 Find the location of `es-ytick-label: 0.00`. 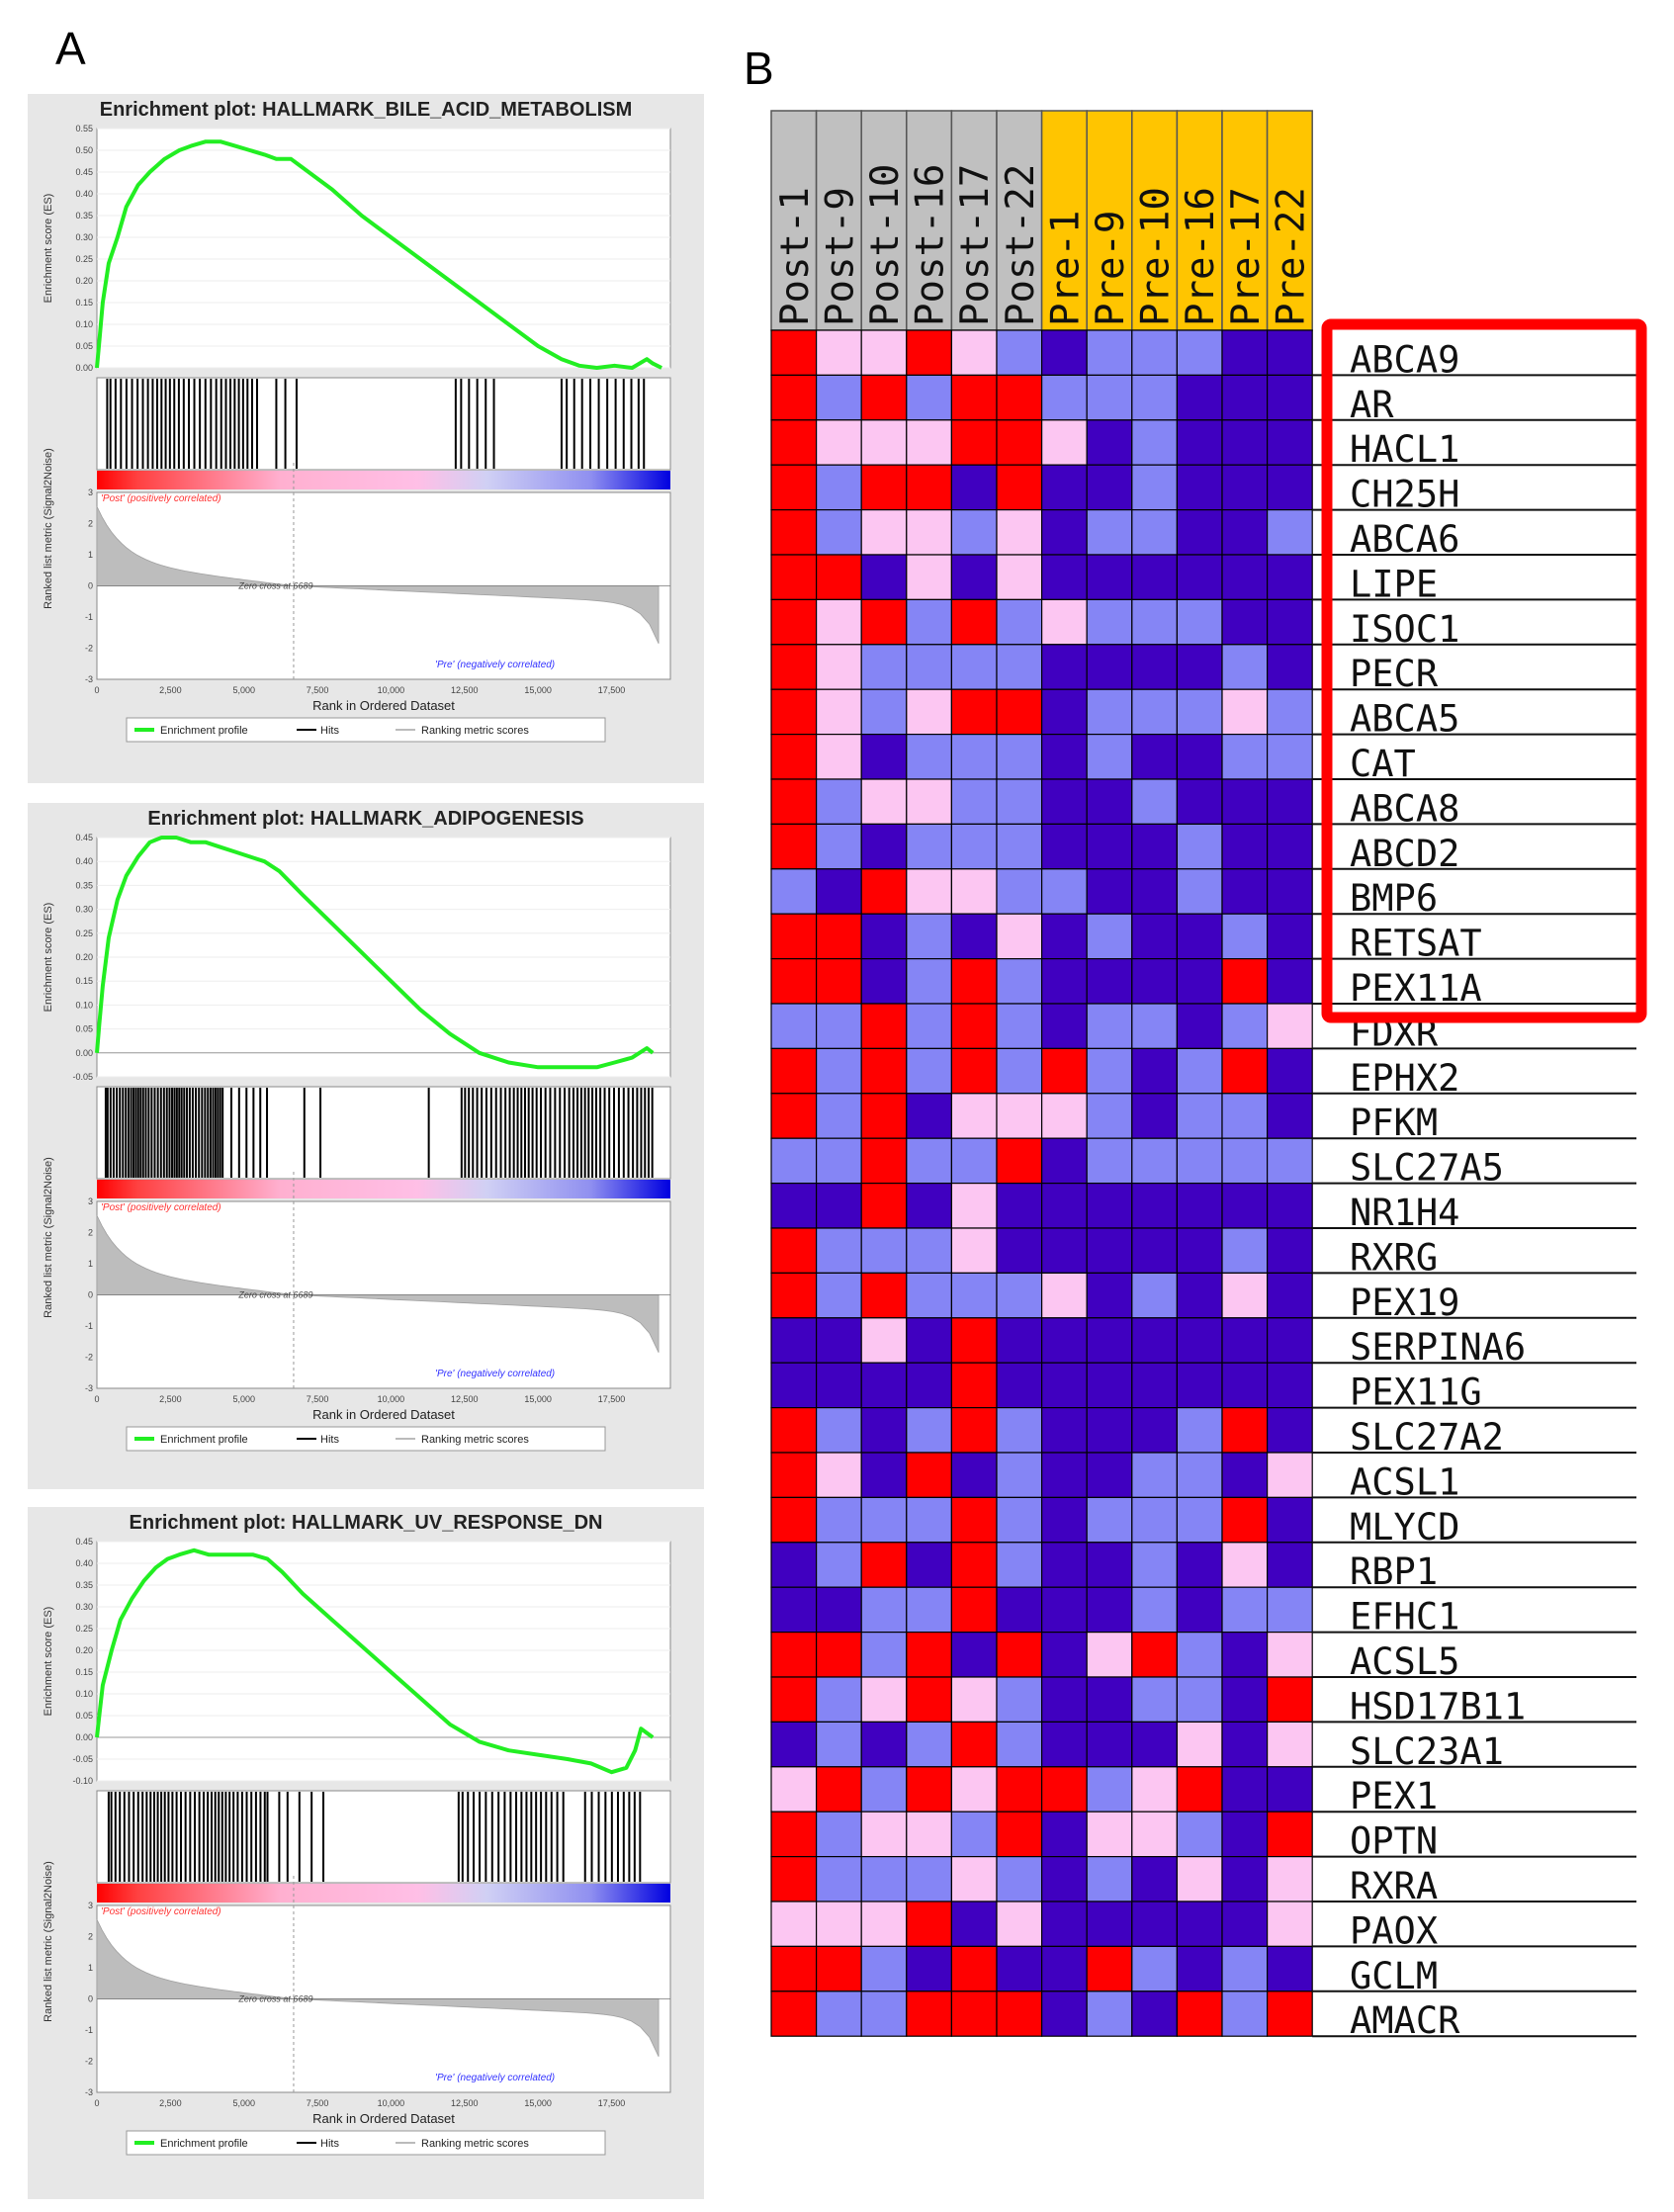

es-ytick-label: 0.00 is located at coordinates (84, 1053).